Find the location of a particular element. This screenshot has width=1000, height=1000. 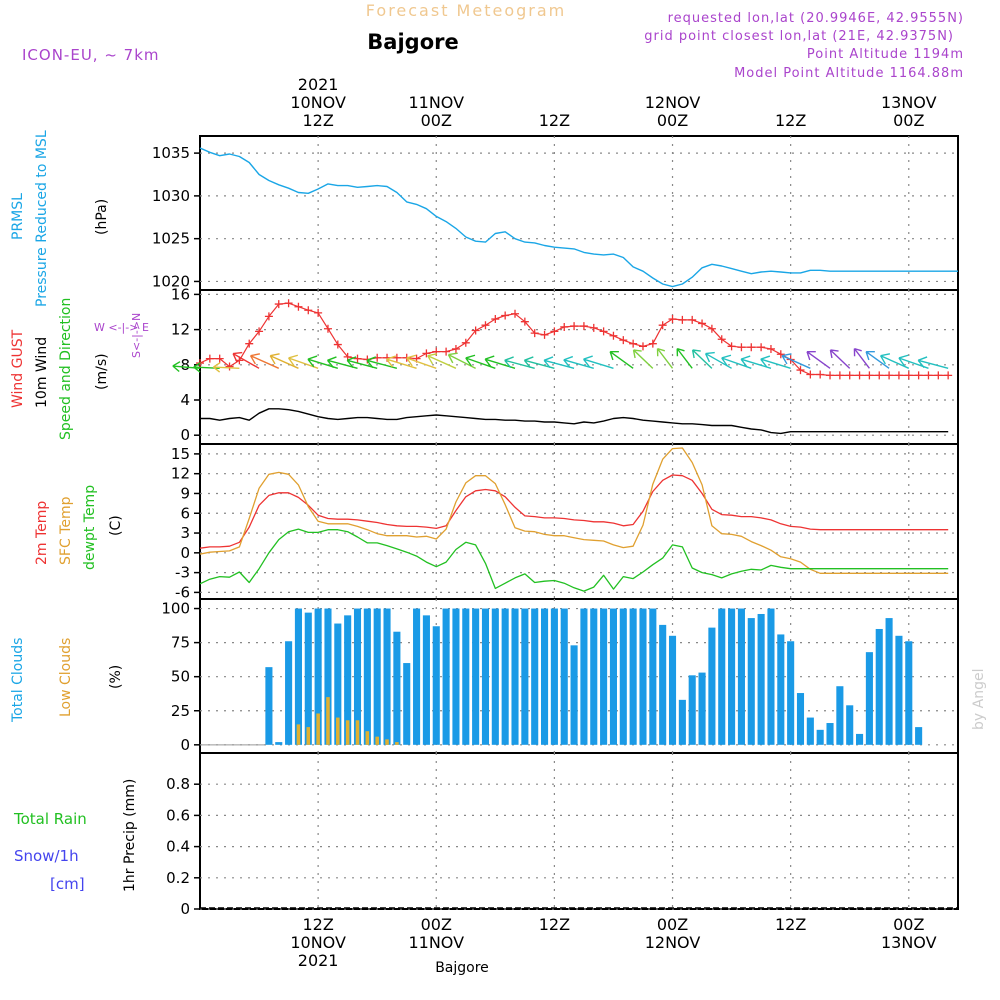

temp-2m-line is located at coordinates (574, 511).